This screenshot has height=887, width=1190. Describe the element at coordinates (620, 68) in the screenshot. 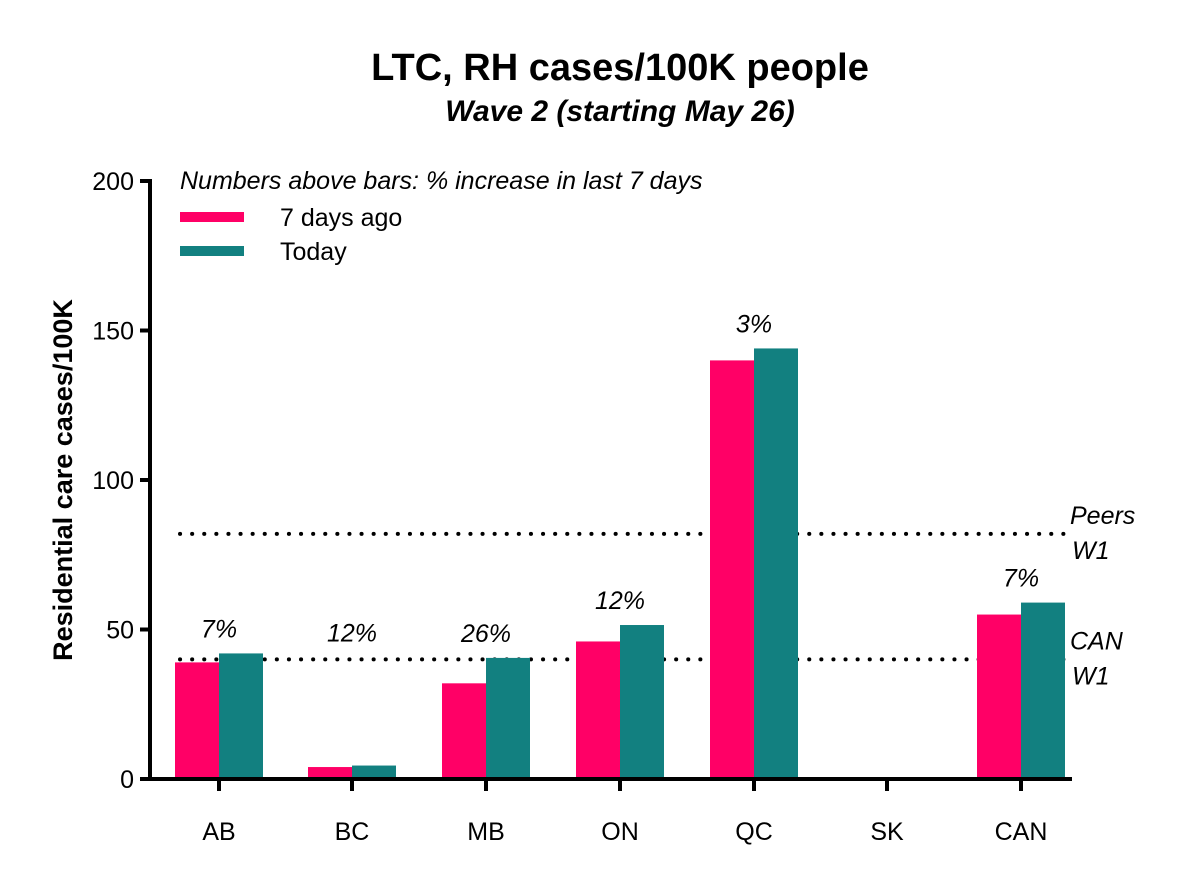

I see `chart-title: LTC, RH cases/100K people` at that location.